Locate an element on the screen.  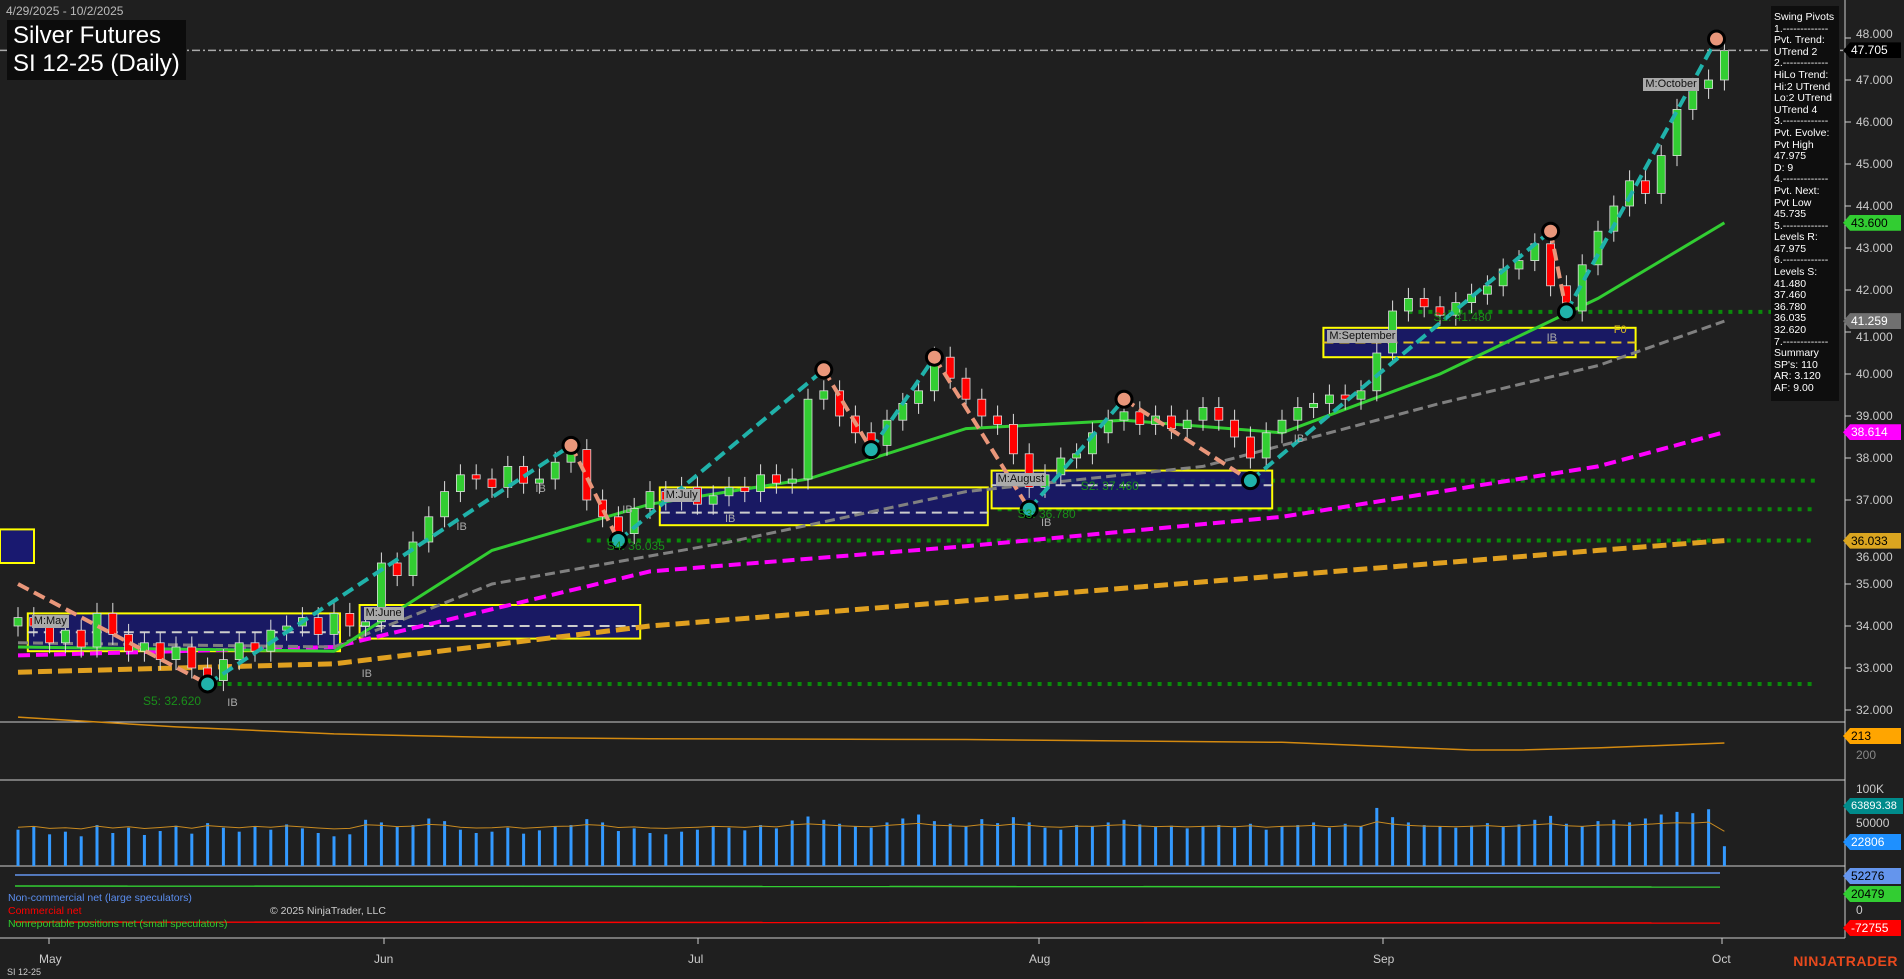
price-tick-label: 40.000 is located at coordinates (1874, 374).